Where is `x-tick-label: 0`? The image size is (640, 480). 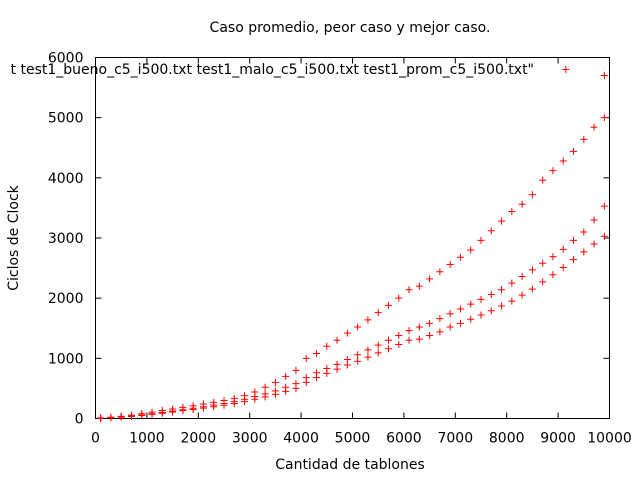 x-tick-label: 0 is located at coordinates (95, 439).